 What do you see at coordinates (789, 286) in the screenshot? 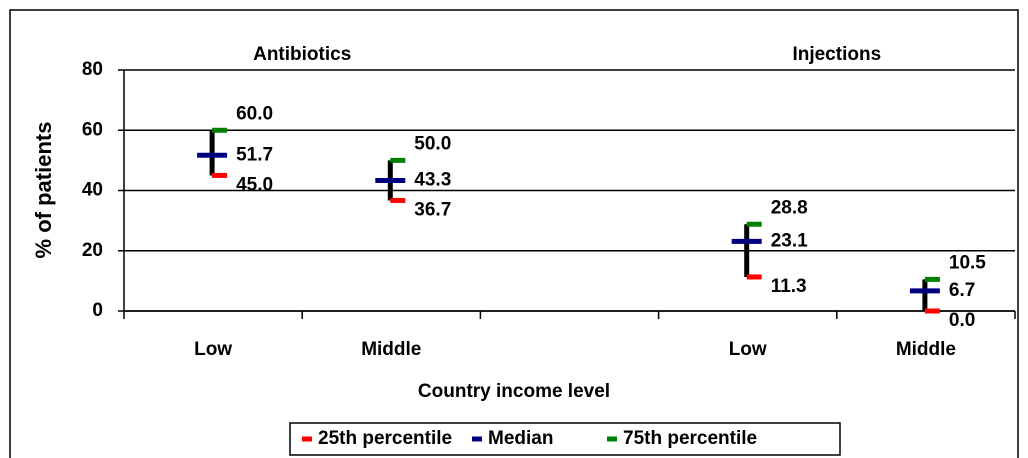
I see `value-label: 11.3` at bounding box center [789, 286].